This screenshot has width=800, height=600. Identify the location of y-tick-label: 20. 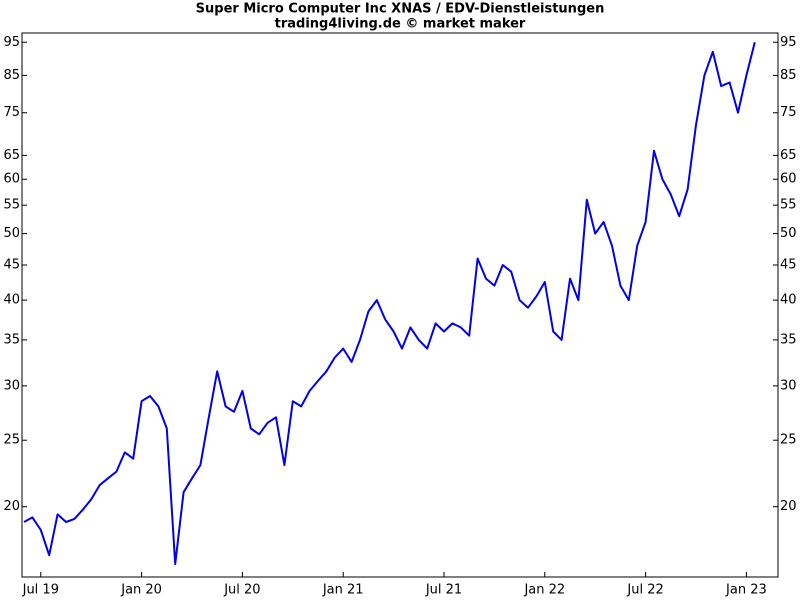
(11, 506).